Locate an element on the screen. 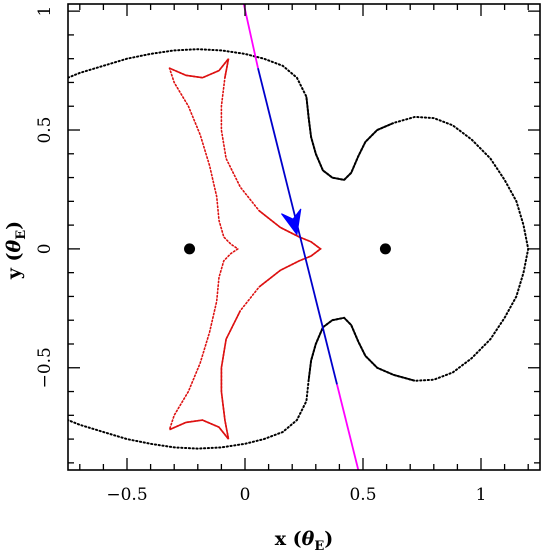 This screenshot has height=555, width=541. x-tick-label: −0.5 is located at coordinates (126, 495).